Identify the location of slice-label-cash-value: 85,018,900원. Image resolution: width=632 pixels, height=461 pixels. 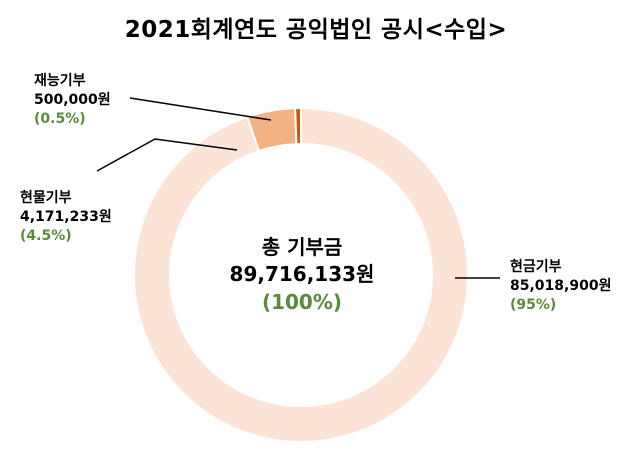
(561, 286).